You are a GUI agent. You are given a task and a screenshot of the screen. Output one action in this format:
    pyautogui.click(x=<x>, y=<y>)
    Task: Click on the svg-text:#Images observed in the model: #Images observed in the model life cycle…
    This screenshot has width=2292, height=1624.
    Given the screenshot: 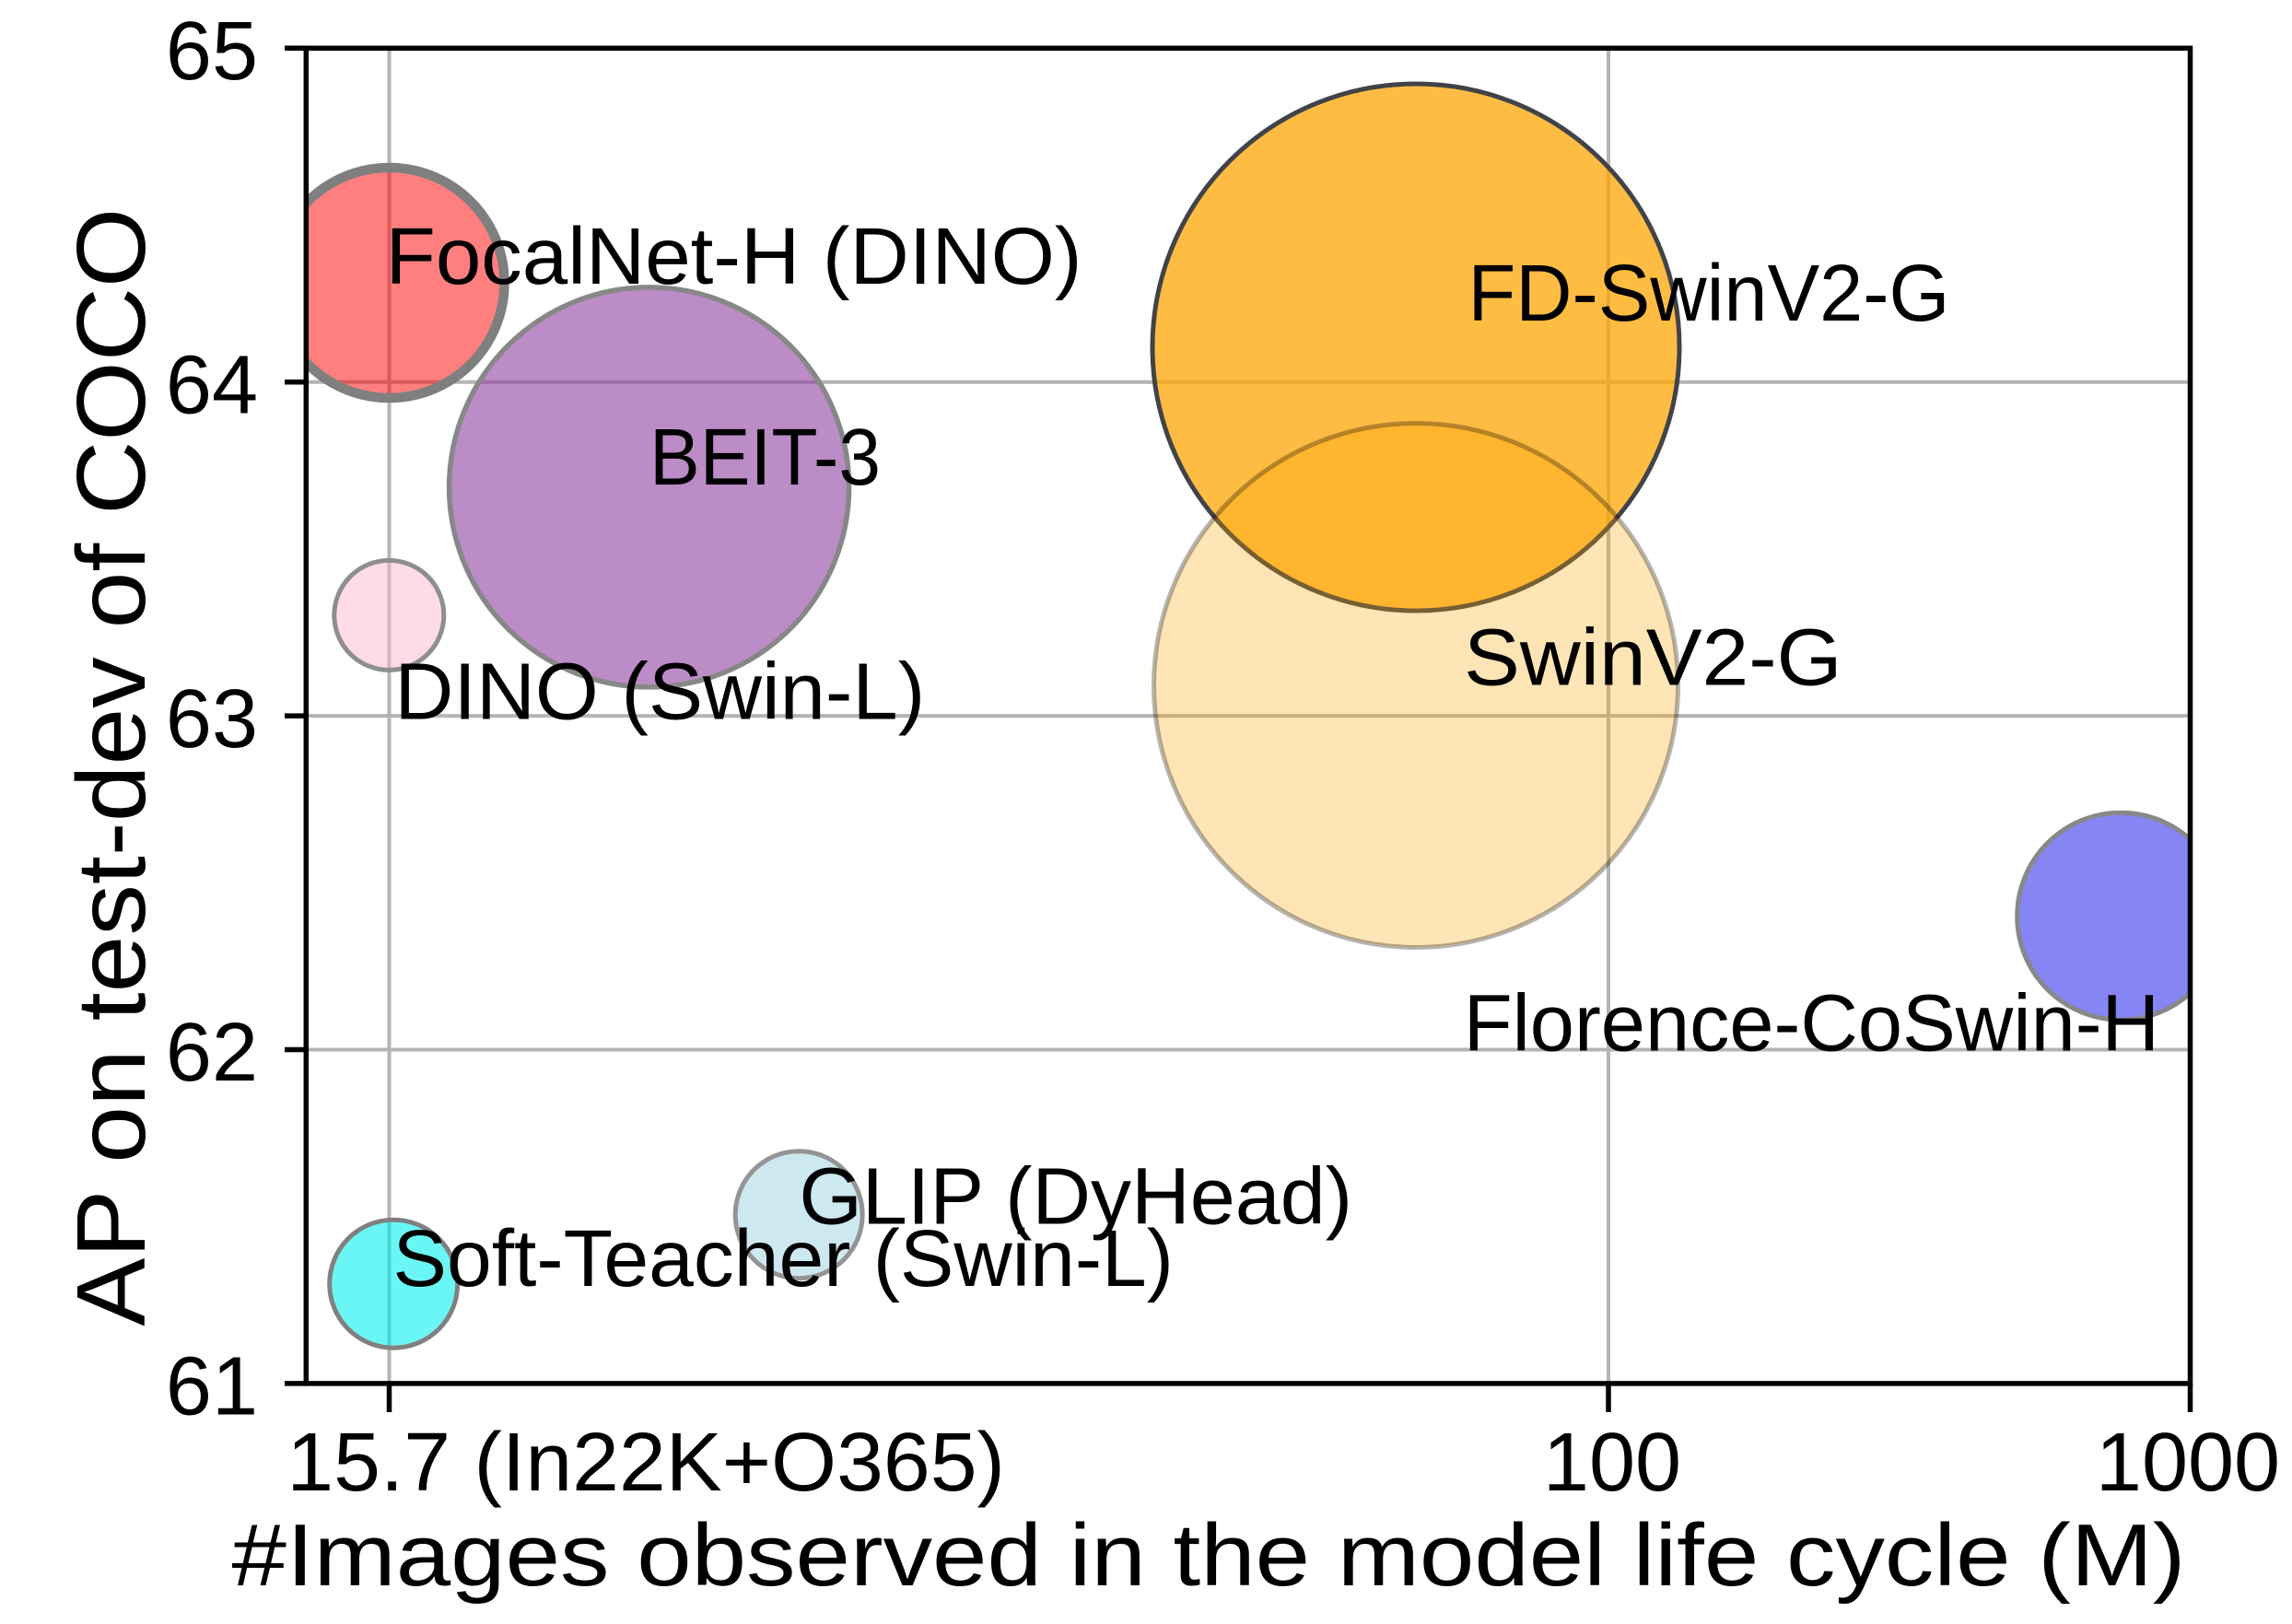 What is the action you would take?
    pyautogui.click(x=1209, y=1555)
    